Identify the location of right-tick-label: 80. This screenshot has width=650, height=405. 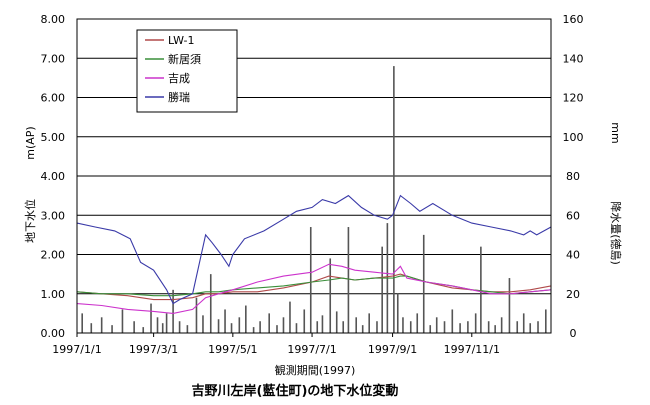
(573, 176).